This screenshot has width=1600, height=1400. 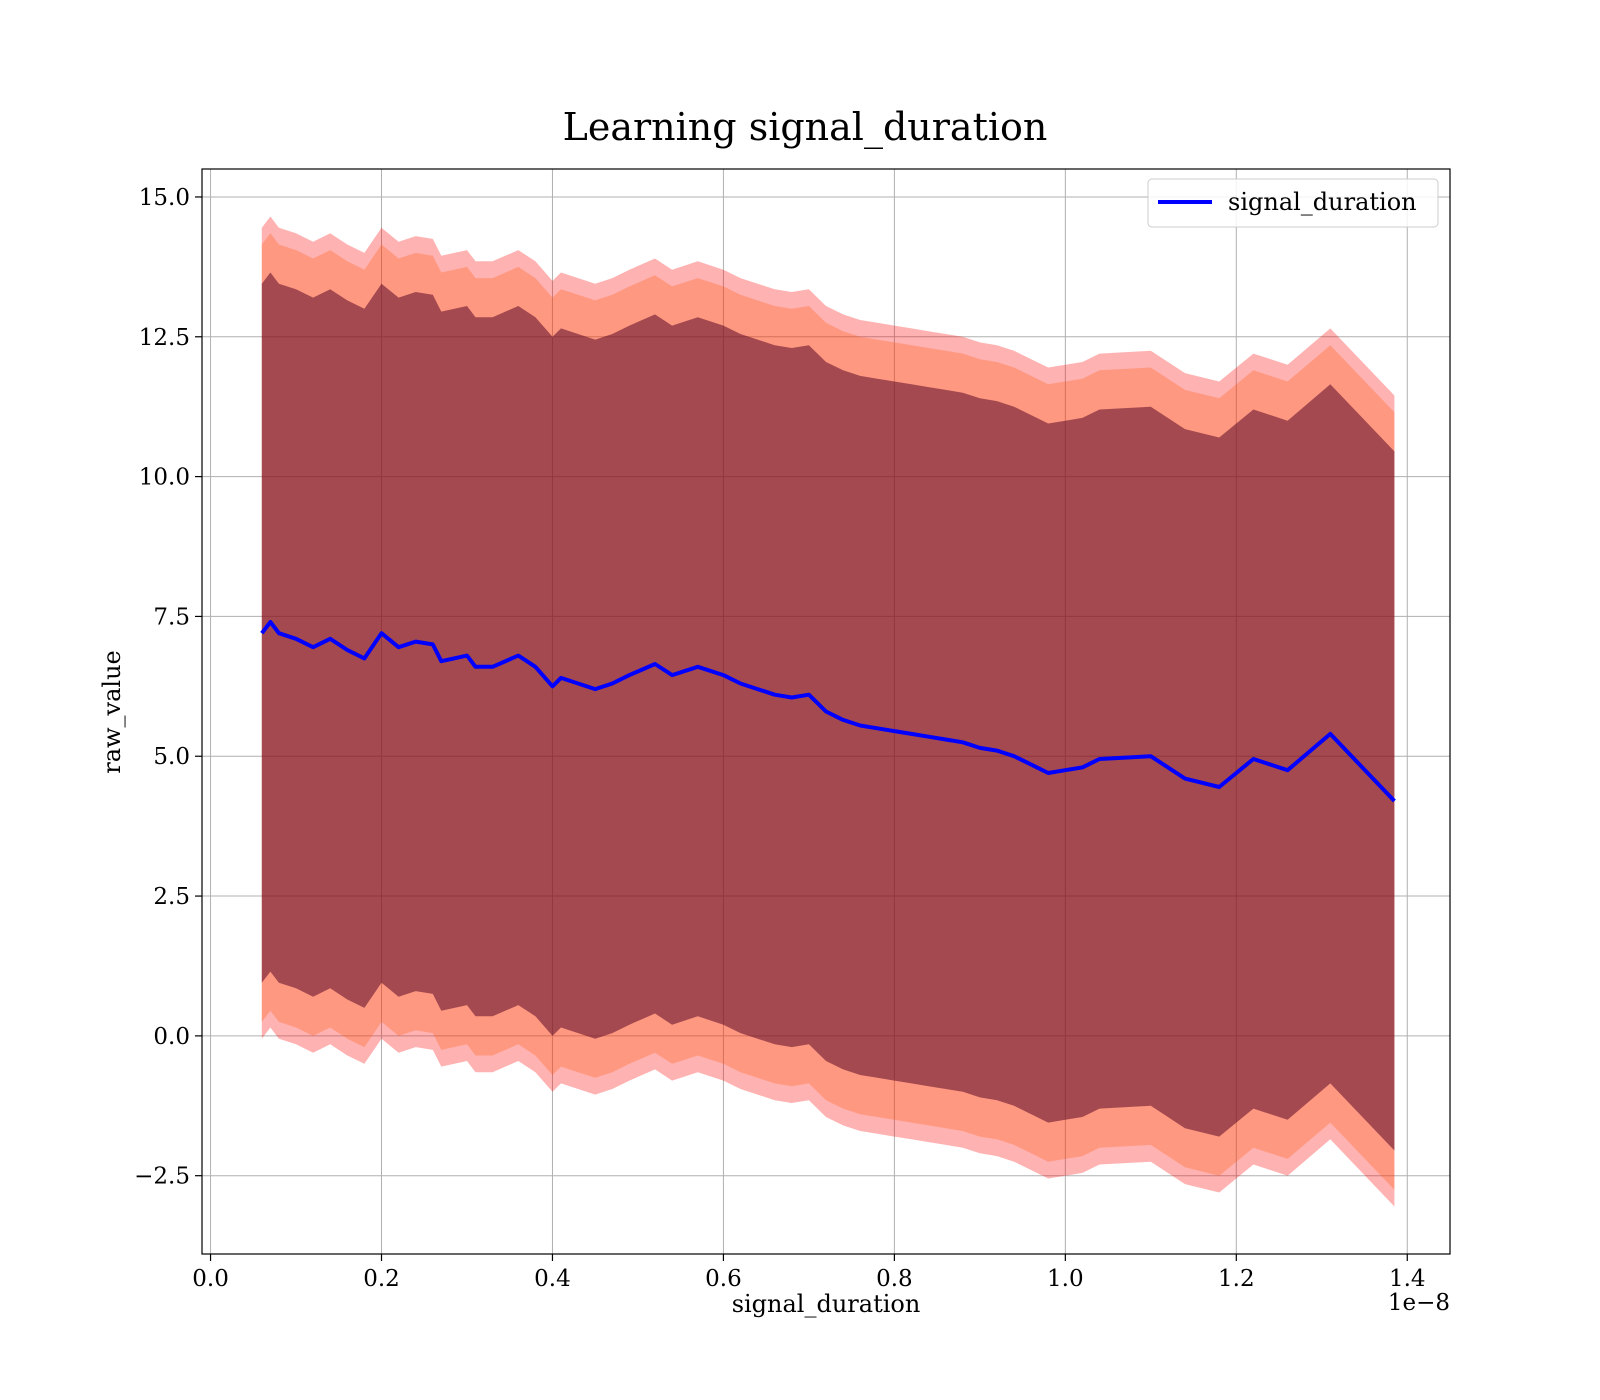 I want to click on x-tick-label: 0.4, so click(x=552, y=1279).